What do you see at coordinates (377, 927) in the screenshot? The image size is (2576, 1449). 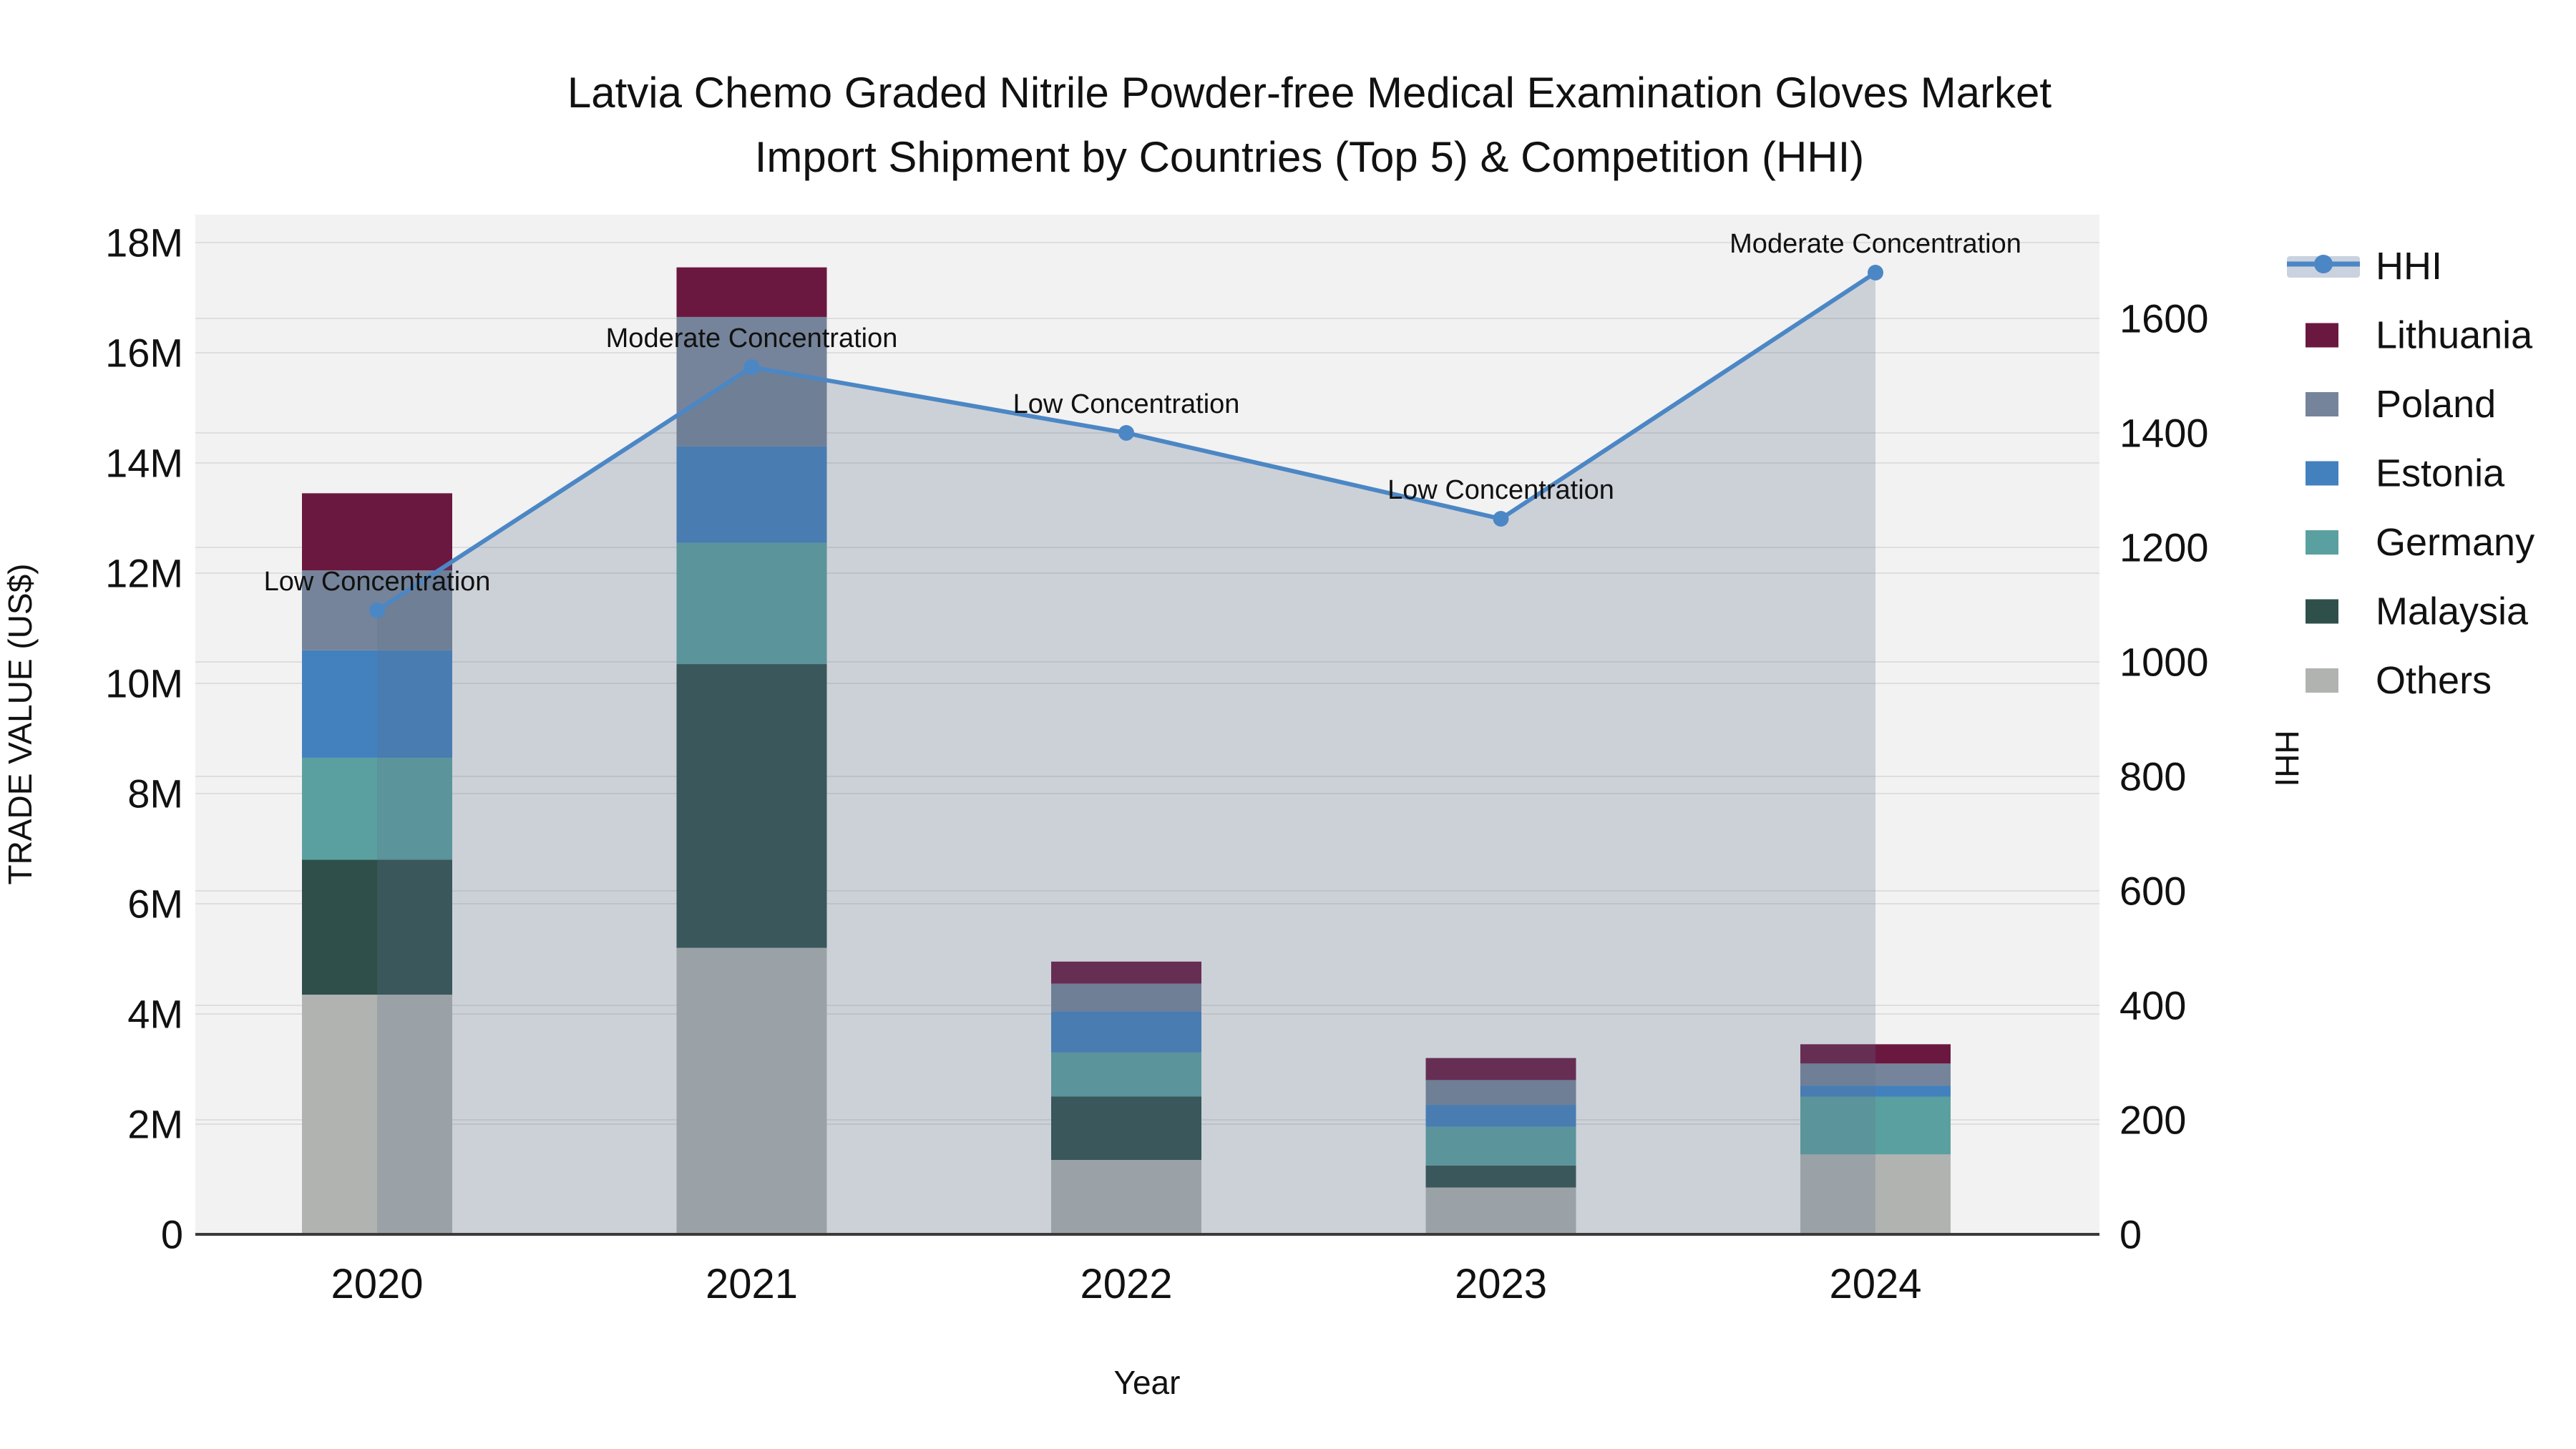 I see `bar-segment-2020-malaysia` at bounding box center [377, 927].